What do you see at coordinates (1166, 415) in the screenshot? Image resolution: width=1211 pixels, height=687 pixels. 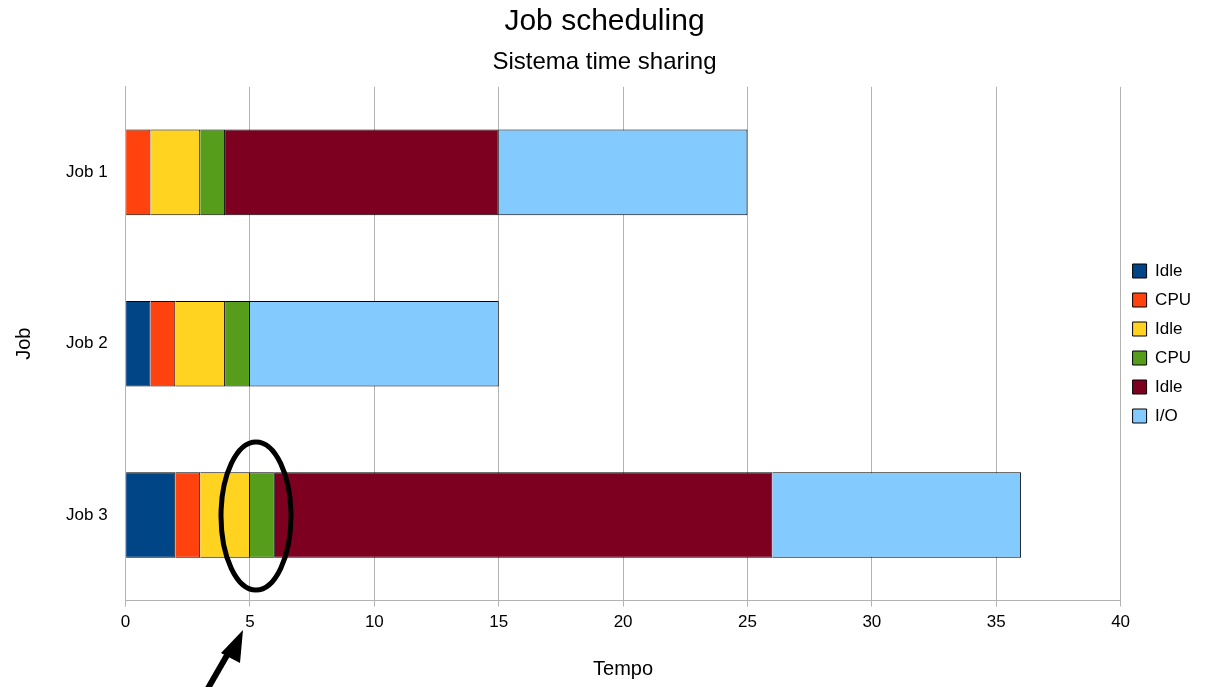 I see `legend-label: I/O` at bounding box center [1166, 415].